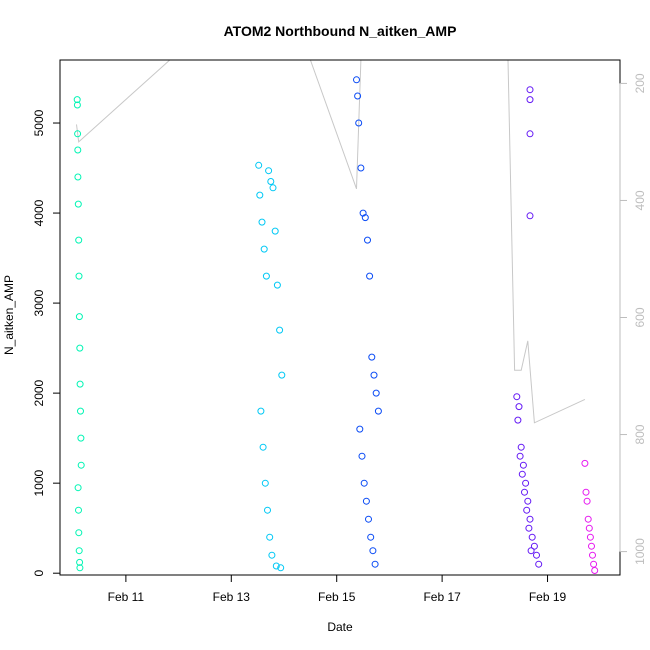  Describe the element at coordinates (640, 200) in the screenshot. I see `right-tick-label: 400` at that location.